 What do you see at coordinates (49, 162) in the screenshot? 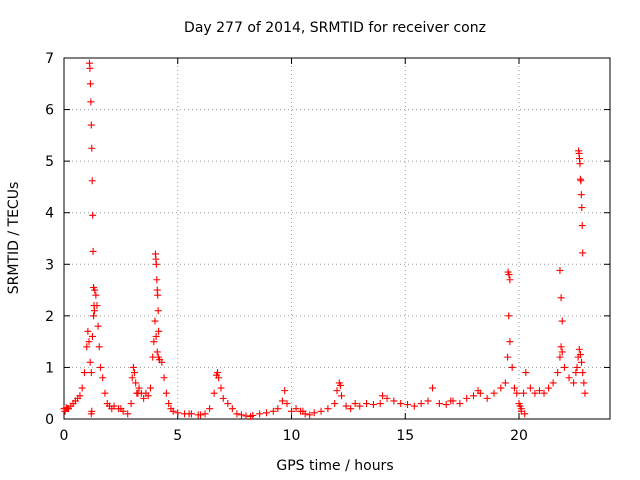
I see `y-tick-label: 5` at bounding box center [49, 162].